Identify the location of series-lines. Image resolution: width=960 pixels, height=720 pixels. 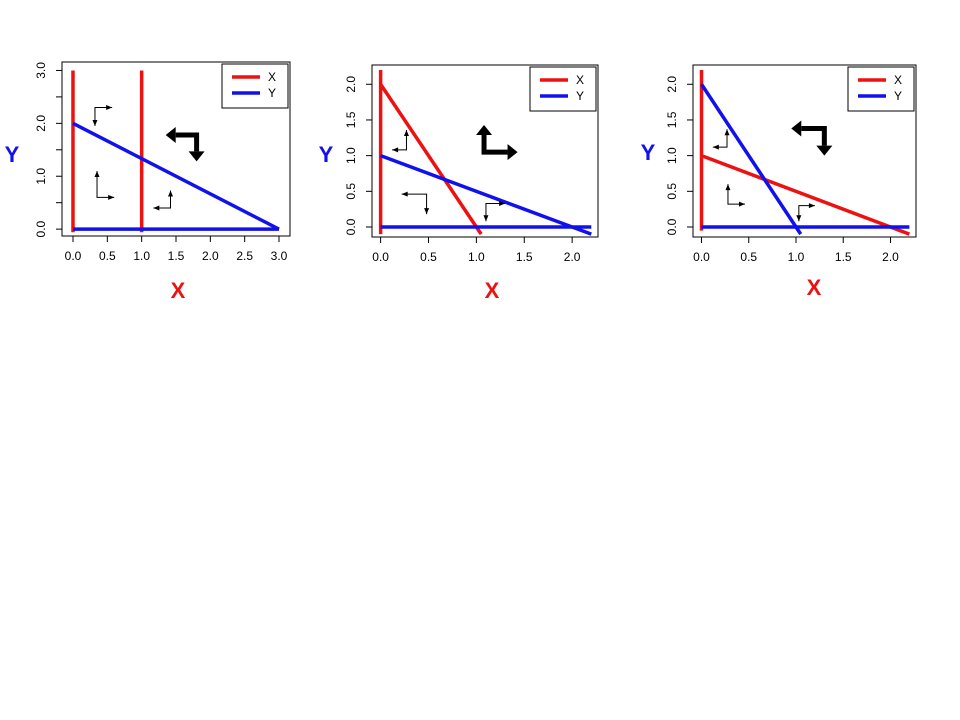
(805, 152).